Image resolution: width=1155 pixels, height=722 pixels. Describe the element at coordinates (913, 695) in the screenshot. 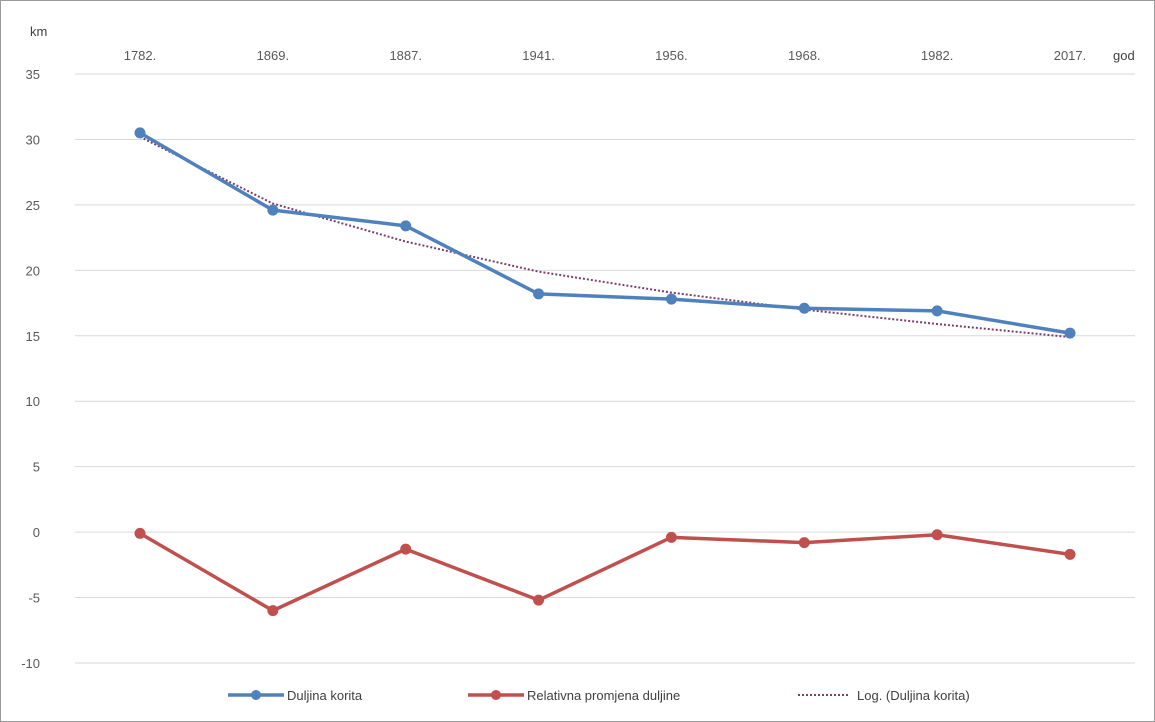

I see `legend-label: Log. (Duljina korita)` at that location.